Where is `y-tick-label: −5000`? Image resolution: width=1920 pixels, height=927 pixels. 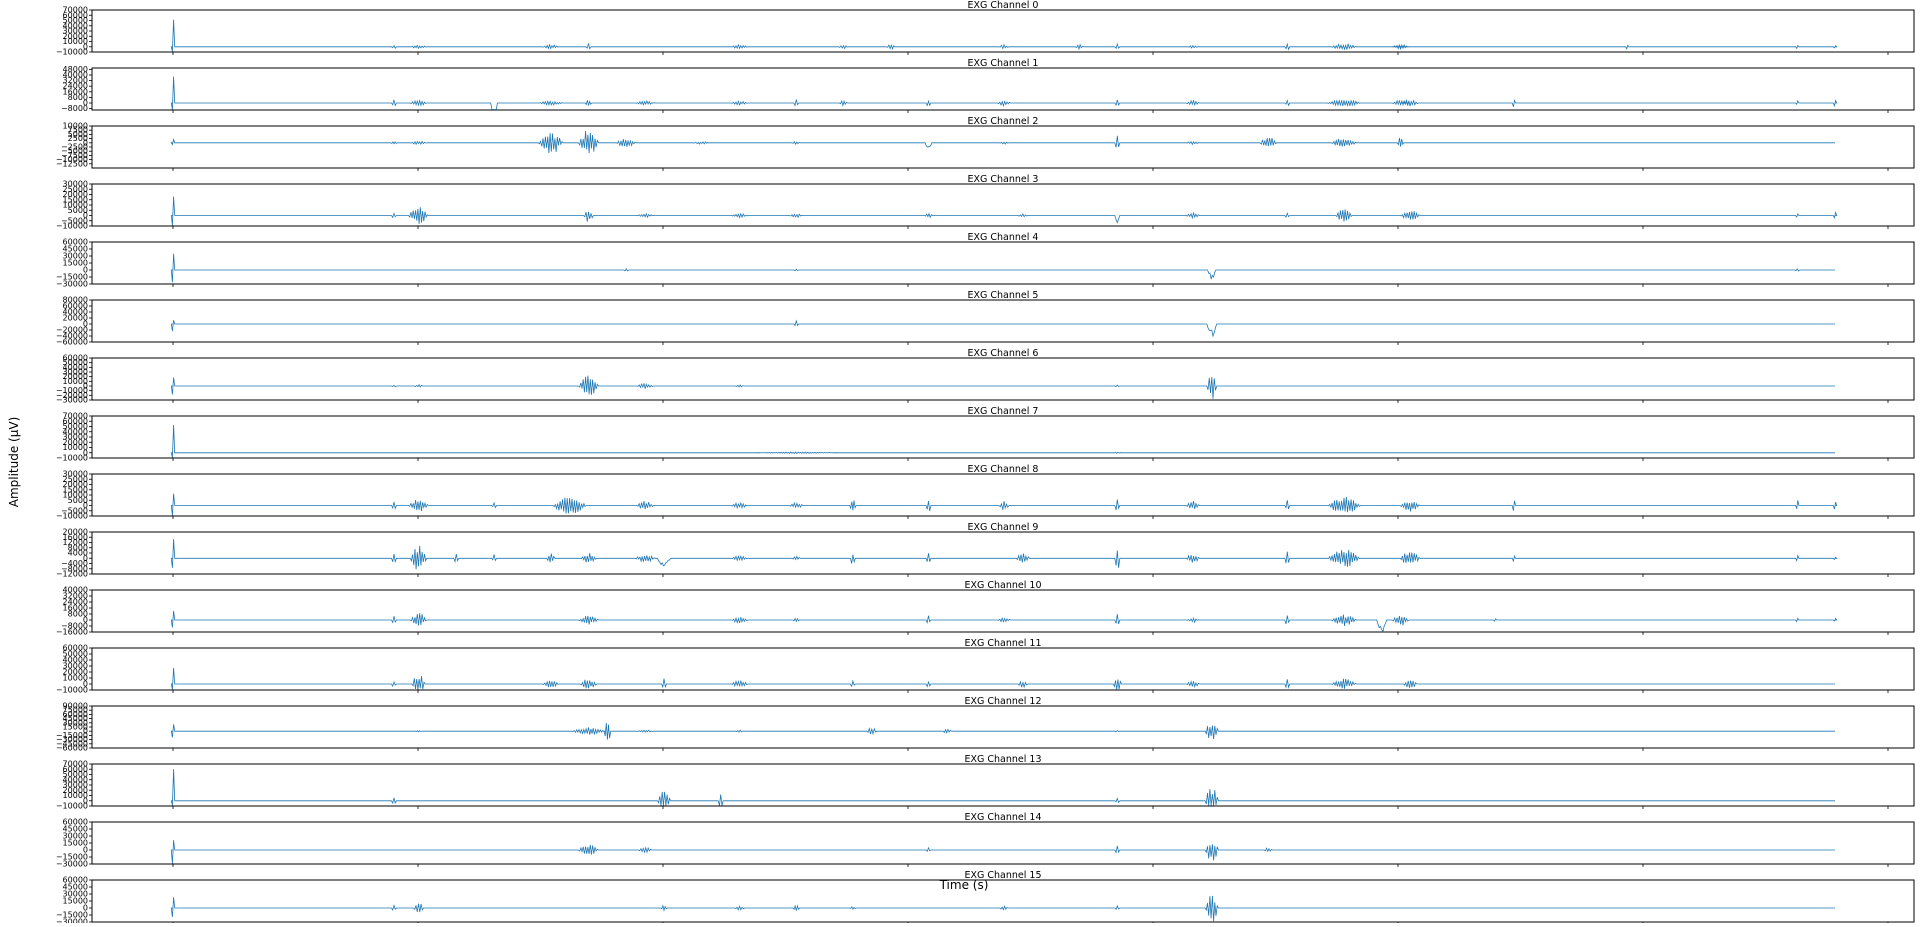
y-tick-label: −5000 is located at coordinates (74, 510).